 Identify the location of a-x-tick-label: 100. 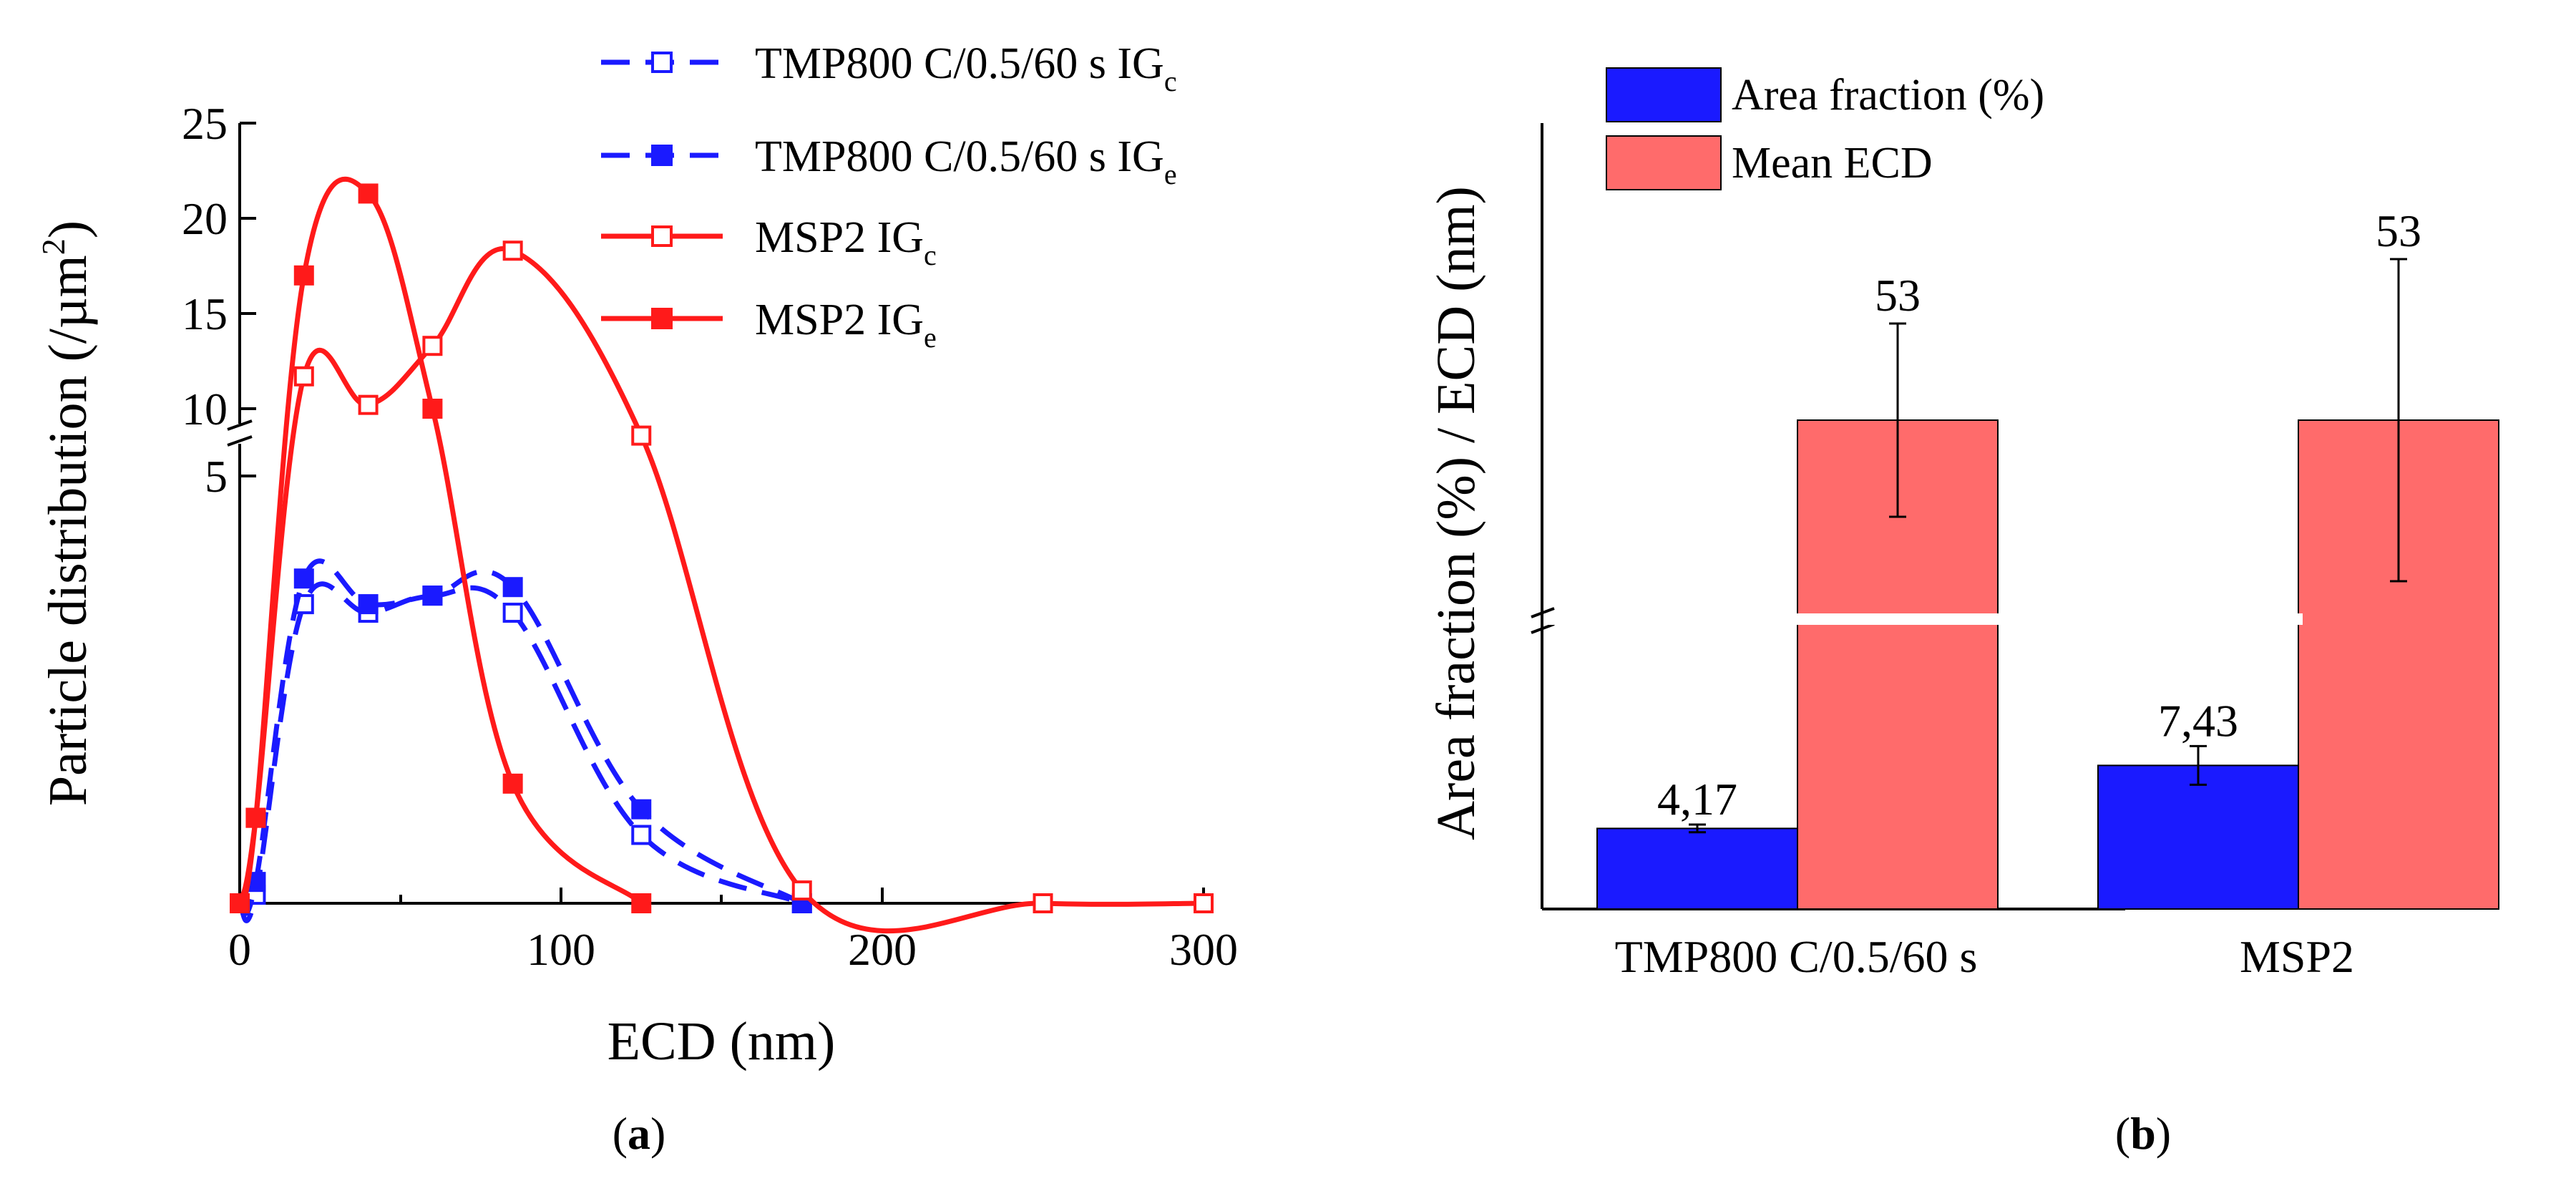
(561, 949).